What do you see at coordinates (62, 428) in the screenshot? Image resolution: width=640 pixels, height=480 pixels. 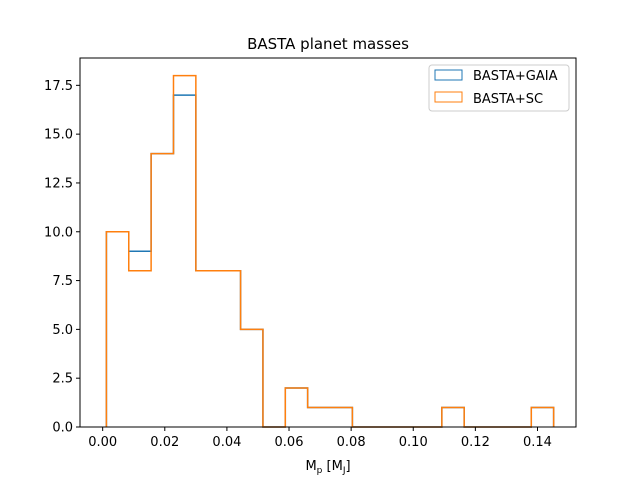 I see `y-tick-label: 0.0` at bounding box center [62, 428].